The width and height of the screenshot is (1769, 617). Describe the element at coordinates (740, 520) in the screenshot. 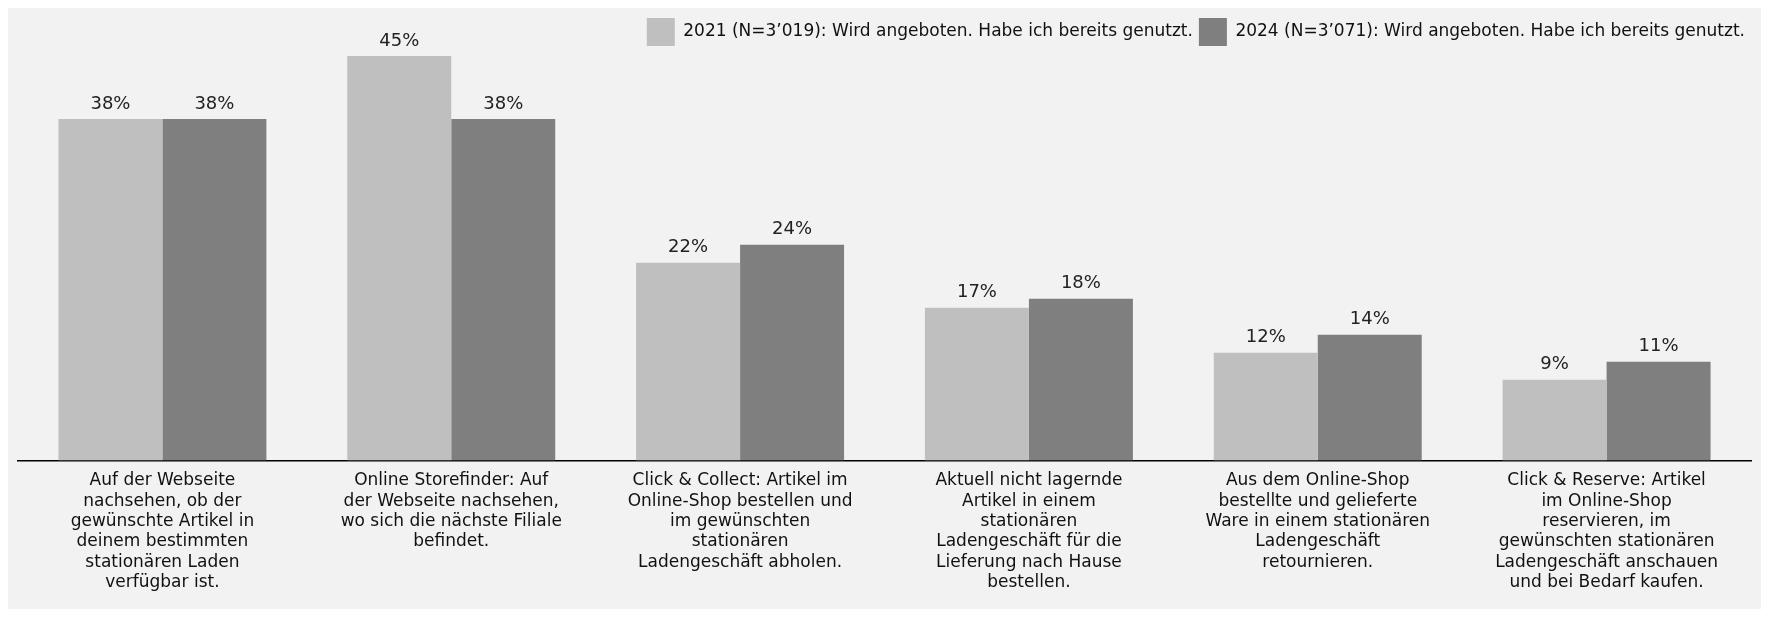

I see `x-tick-label: Click & Collect: Artikel im Online-Shop bestellen und im gewünschten stationären Ladengeschäft abholen.` at that location.